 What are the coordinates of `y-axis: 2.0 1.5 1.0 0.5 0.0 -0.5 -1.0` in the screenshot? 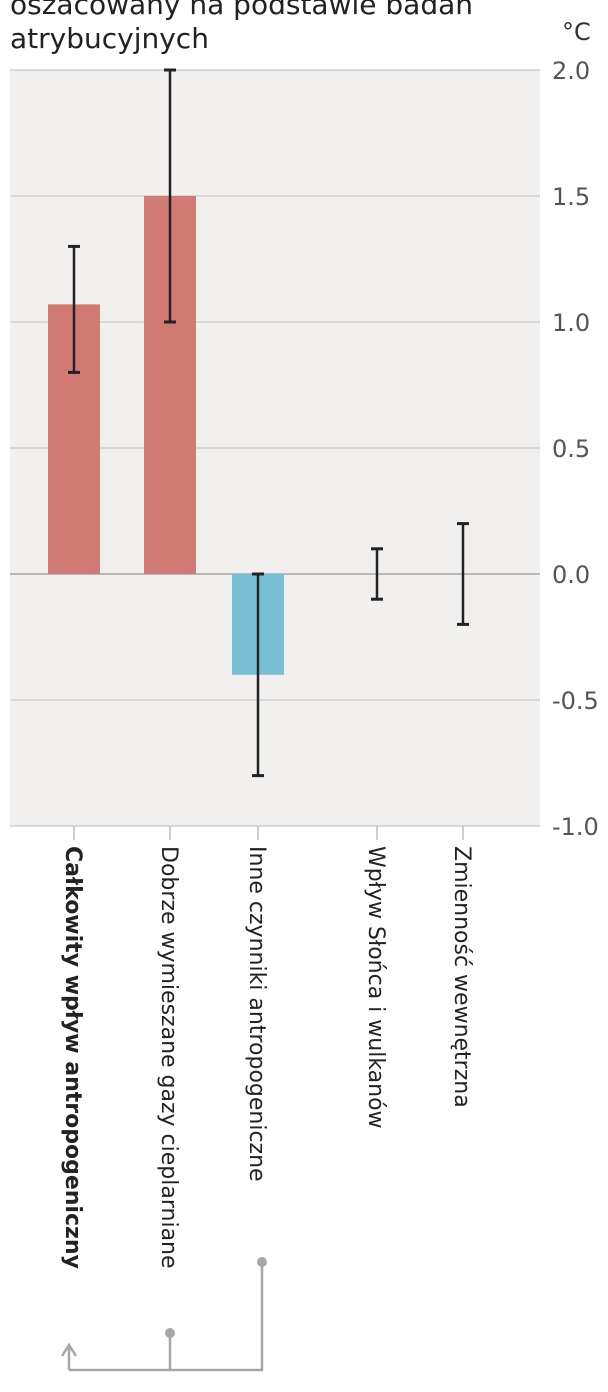 It's located at (575, 449).